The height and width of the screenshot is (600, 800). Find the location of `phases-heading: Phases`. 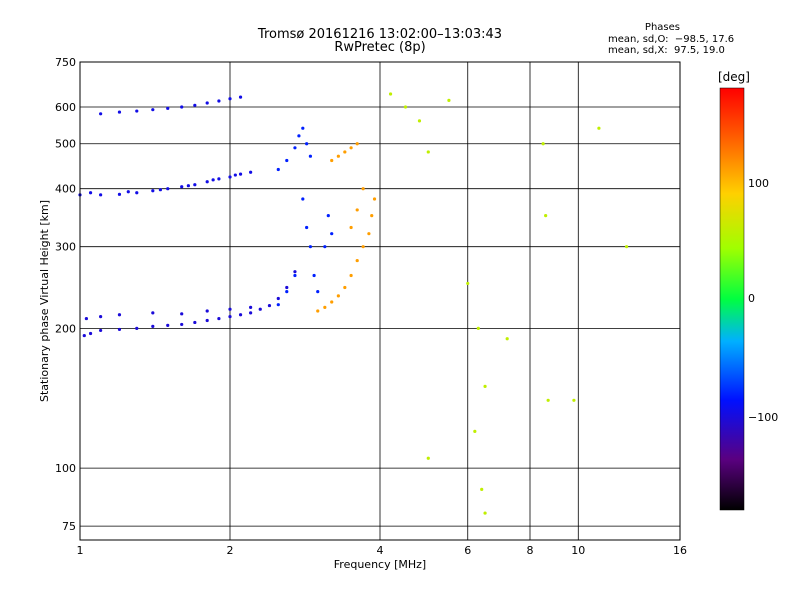

phases-heading: Phases is located at coordinates (662, 27).